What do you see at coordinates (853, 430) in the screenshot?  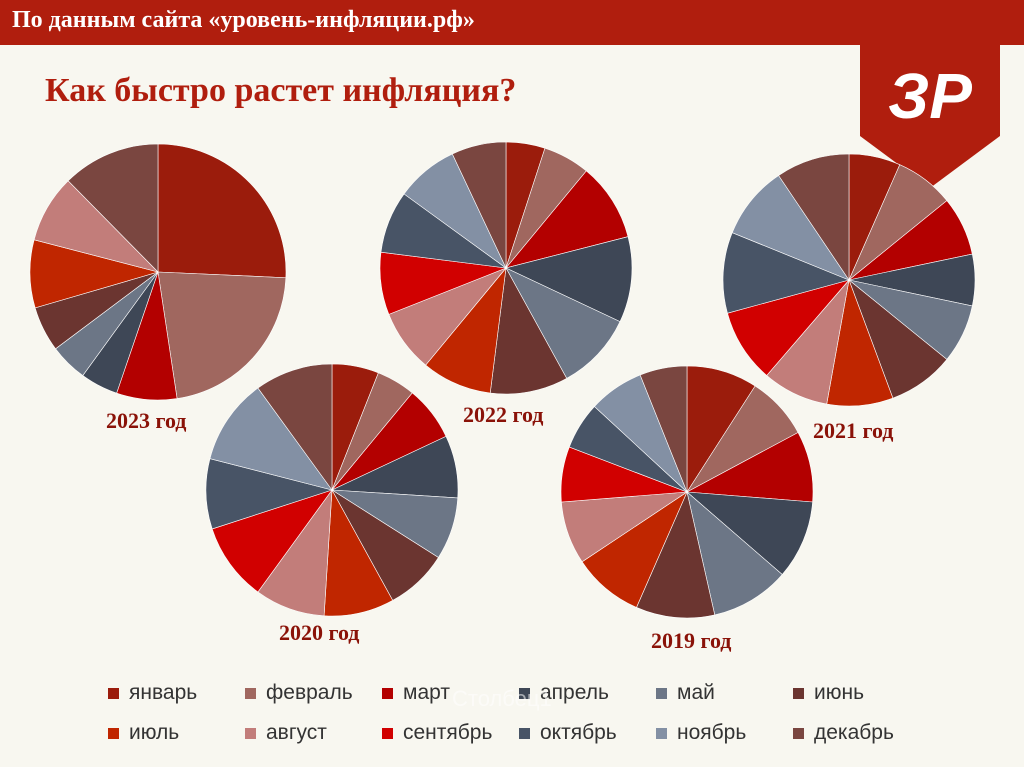 I see `year-label-2021: 2021 год` at bounding box center [853, 430].